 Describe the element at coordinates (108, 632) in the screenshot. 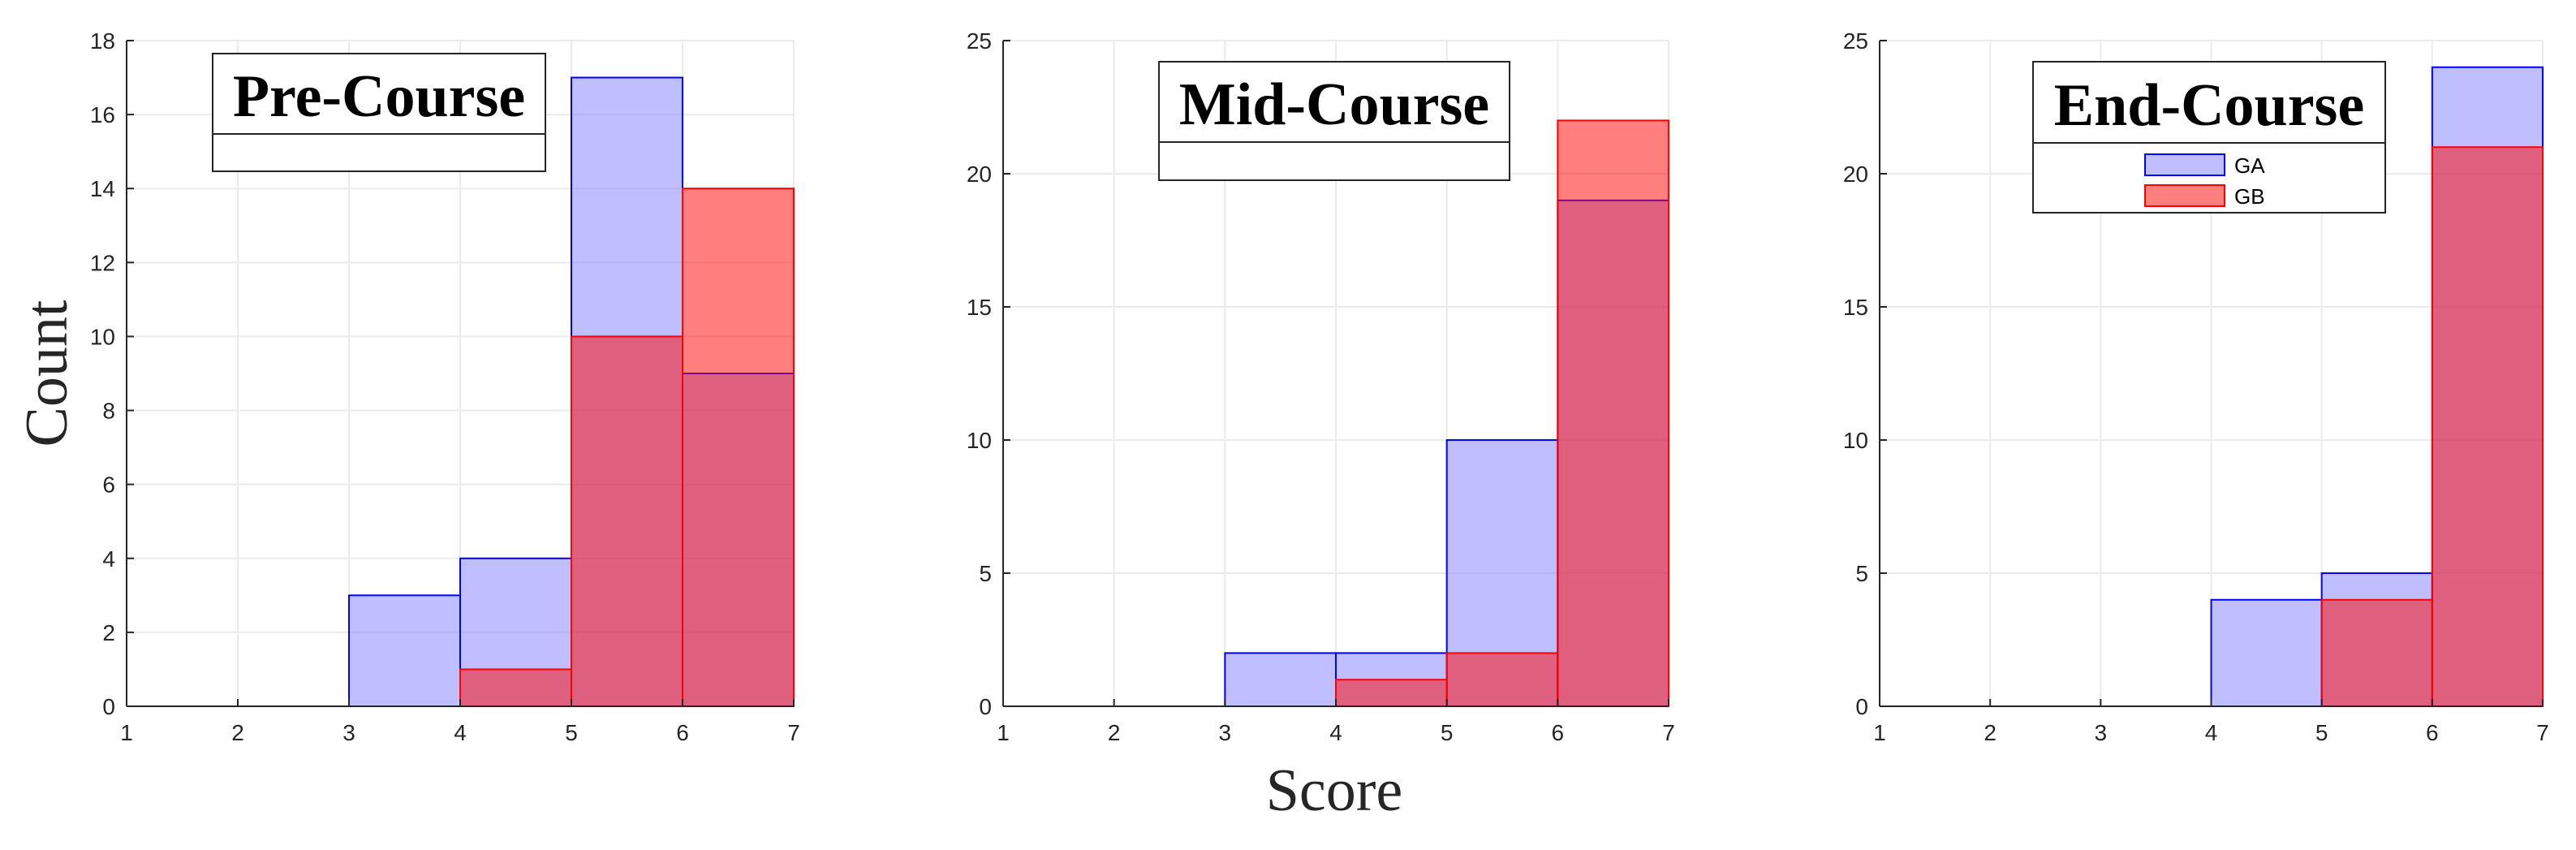

I see `y-tick-label: 2` at that location.